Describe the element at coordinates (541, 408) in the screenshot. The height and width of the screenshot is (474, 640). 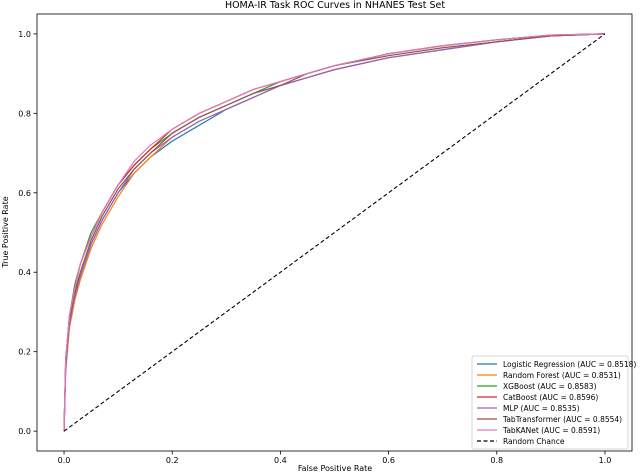
I see `legend-label-4: MLP (AUC = 0.8535)` at that location.